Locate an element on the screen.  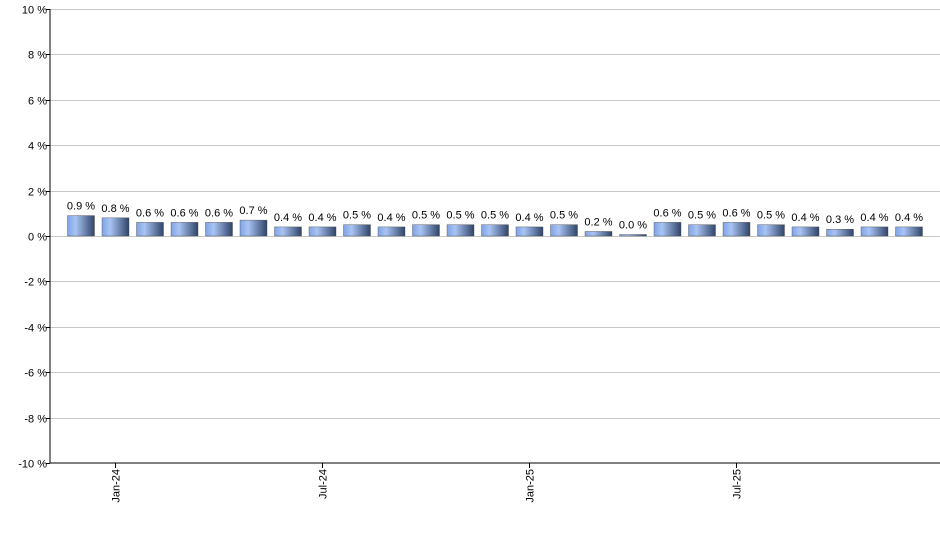
y-axis-ticks: 10 % 8 % 6 % 4 % 2 % 0 % -2 % -4 % -6 % -8 % -10 % is located at coordinates (34, 238).